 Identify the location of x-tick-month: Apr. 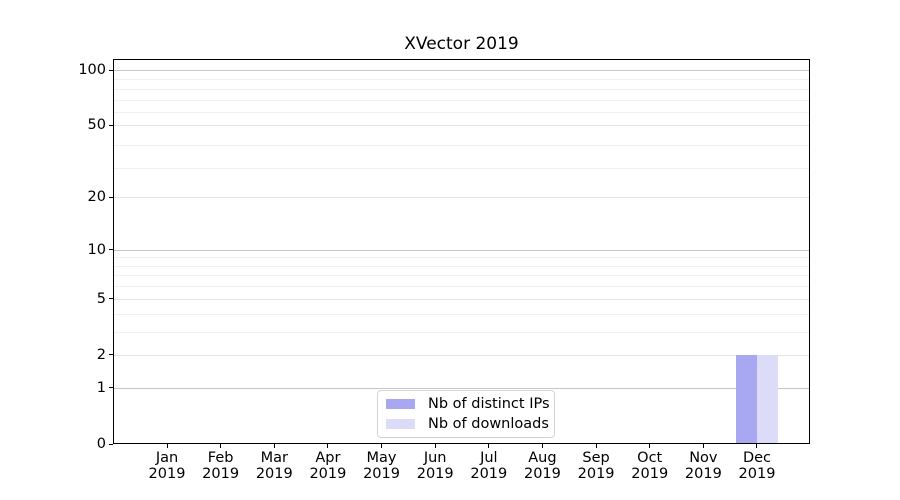
(328, 458).